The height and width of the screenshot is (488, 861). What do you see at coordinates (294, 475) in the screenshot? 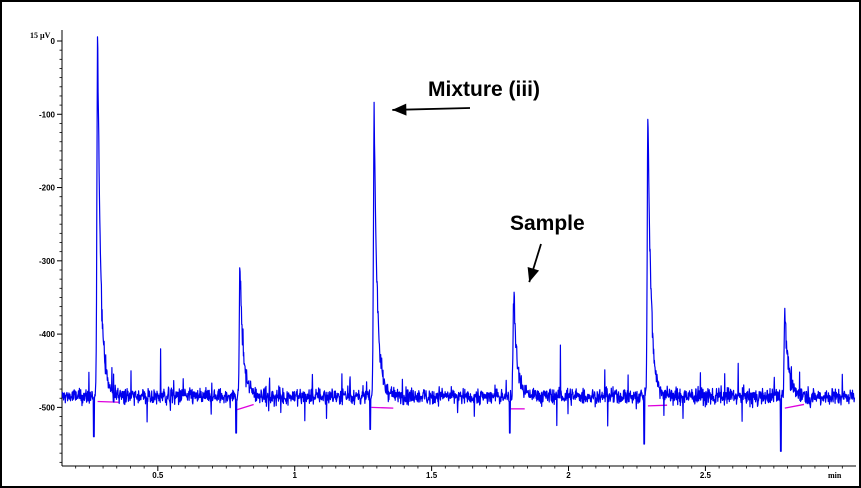
I see `x-tick-label: 1` at bounding box center [294, 475].